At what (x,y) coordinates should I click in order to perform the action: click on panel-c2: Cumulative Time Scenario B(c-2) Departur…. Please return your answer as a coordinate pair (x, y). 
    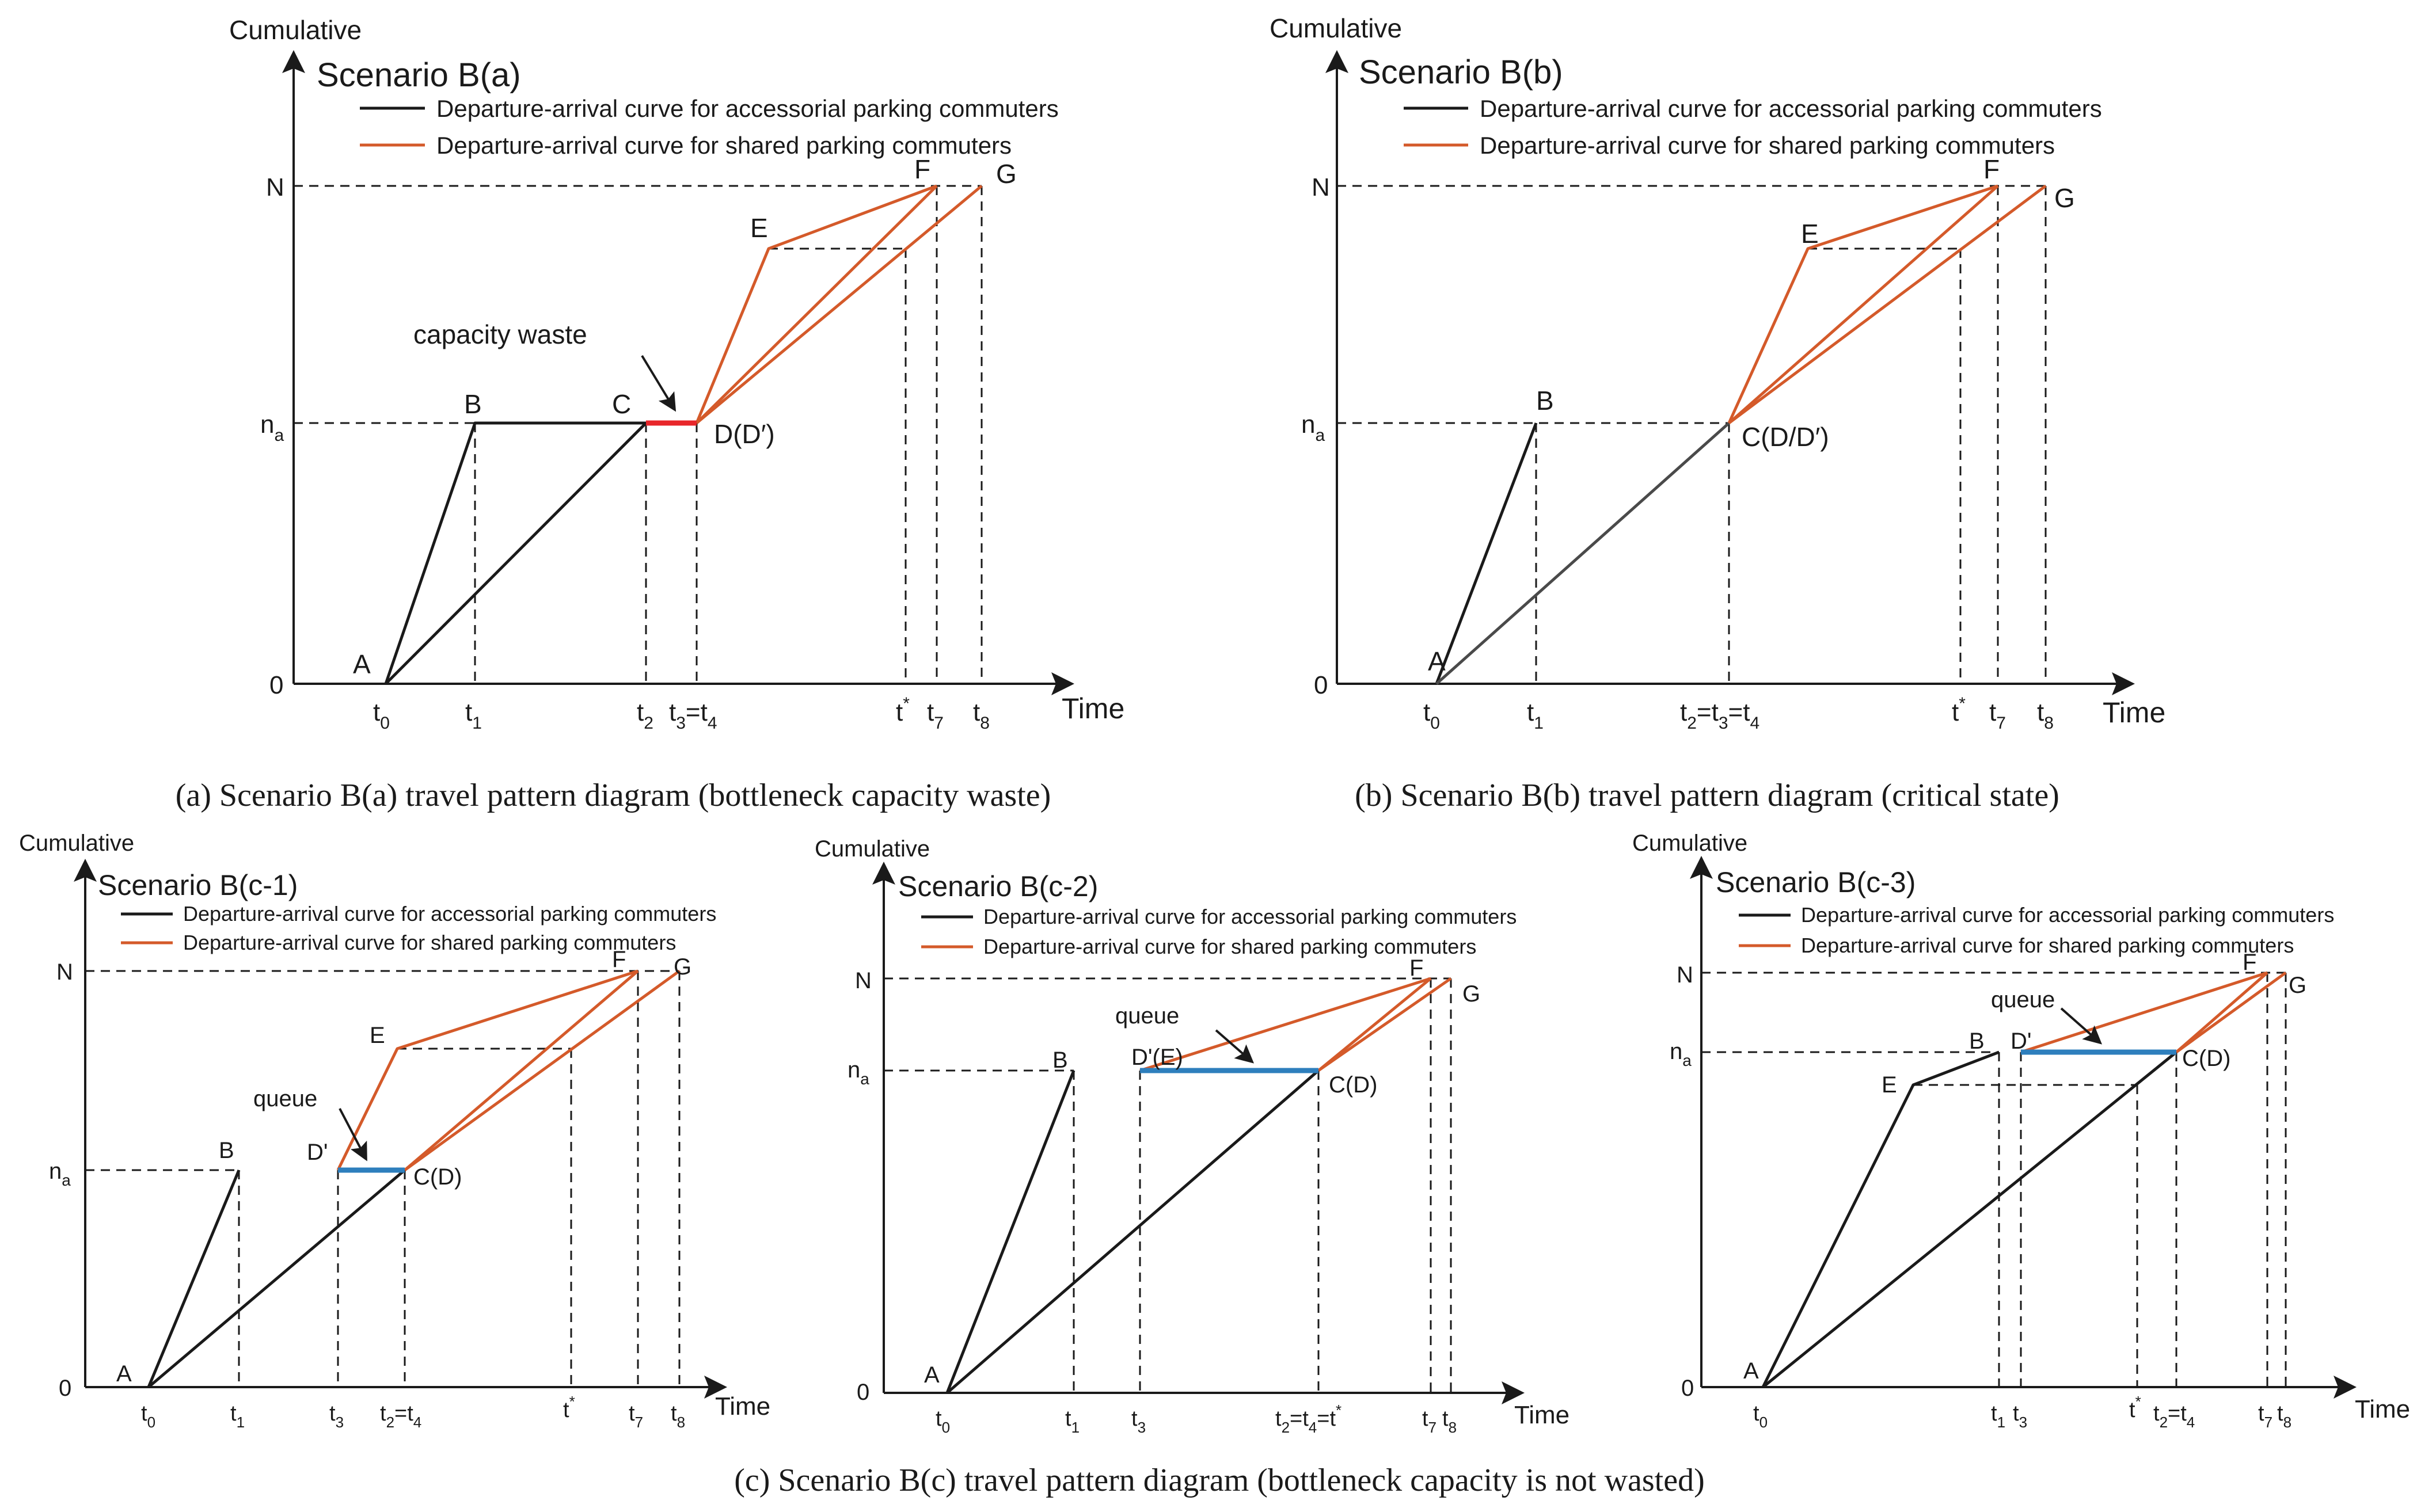
    Looking at the image, I should click on (1192, 1136).